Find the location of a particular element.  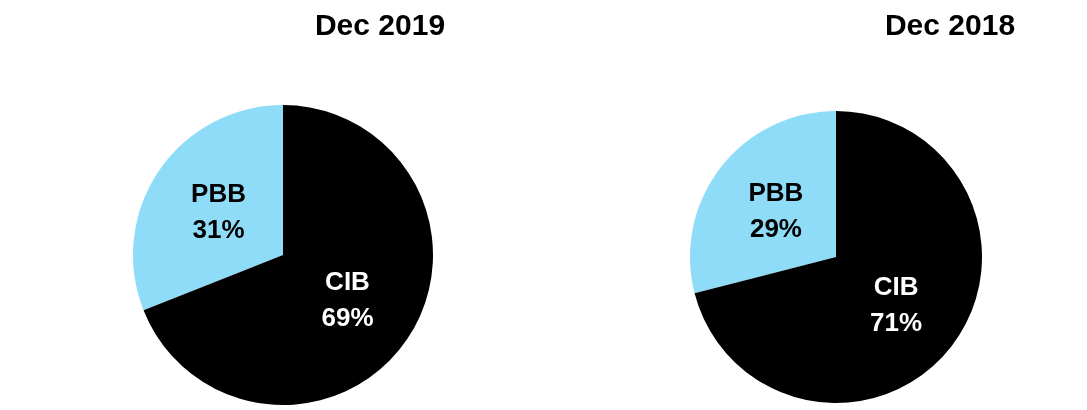

chart-title: Dec 2019 is located at coordinates (380, 24).